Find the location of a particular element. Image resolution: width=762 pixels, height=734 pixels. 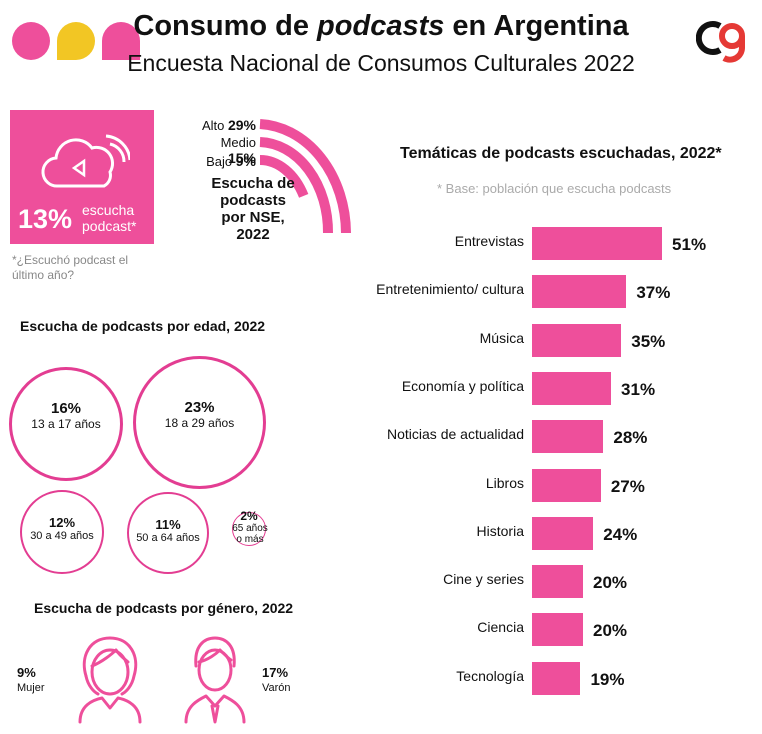

nse-row-alto: Alto 29% is located at coordinates (228, 125).